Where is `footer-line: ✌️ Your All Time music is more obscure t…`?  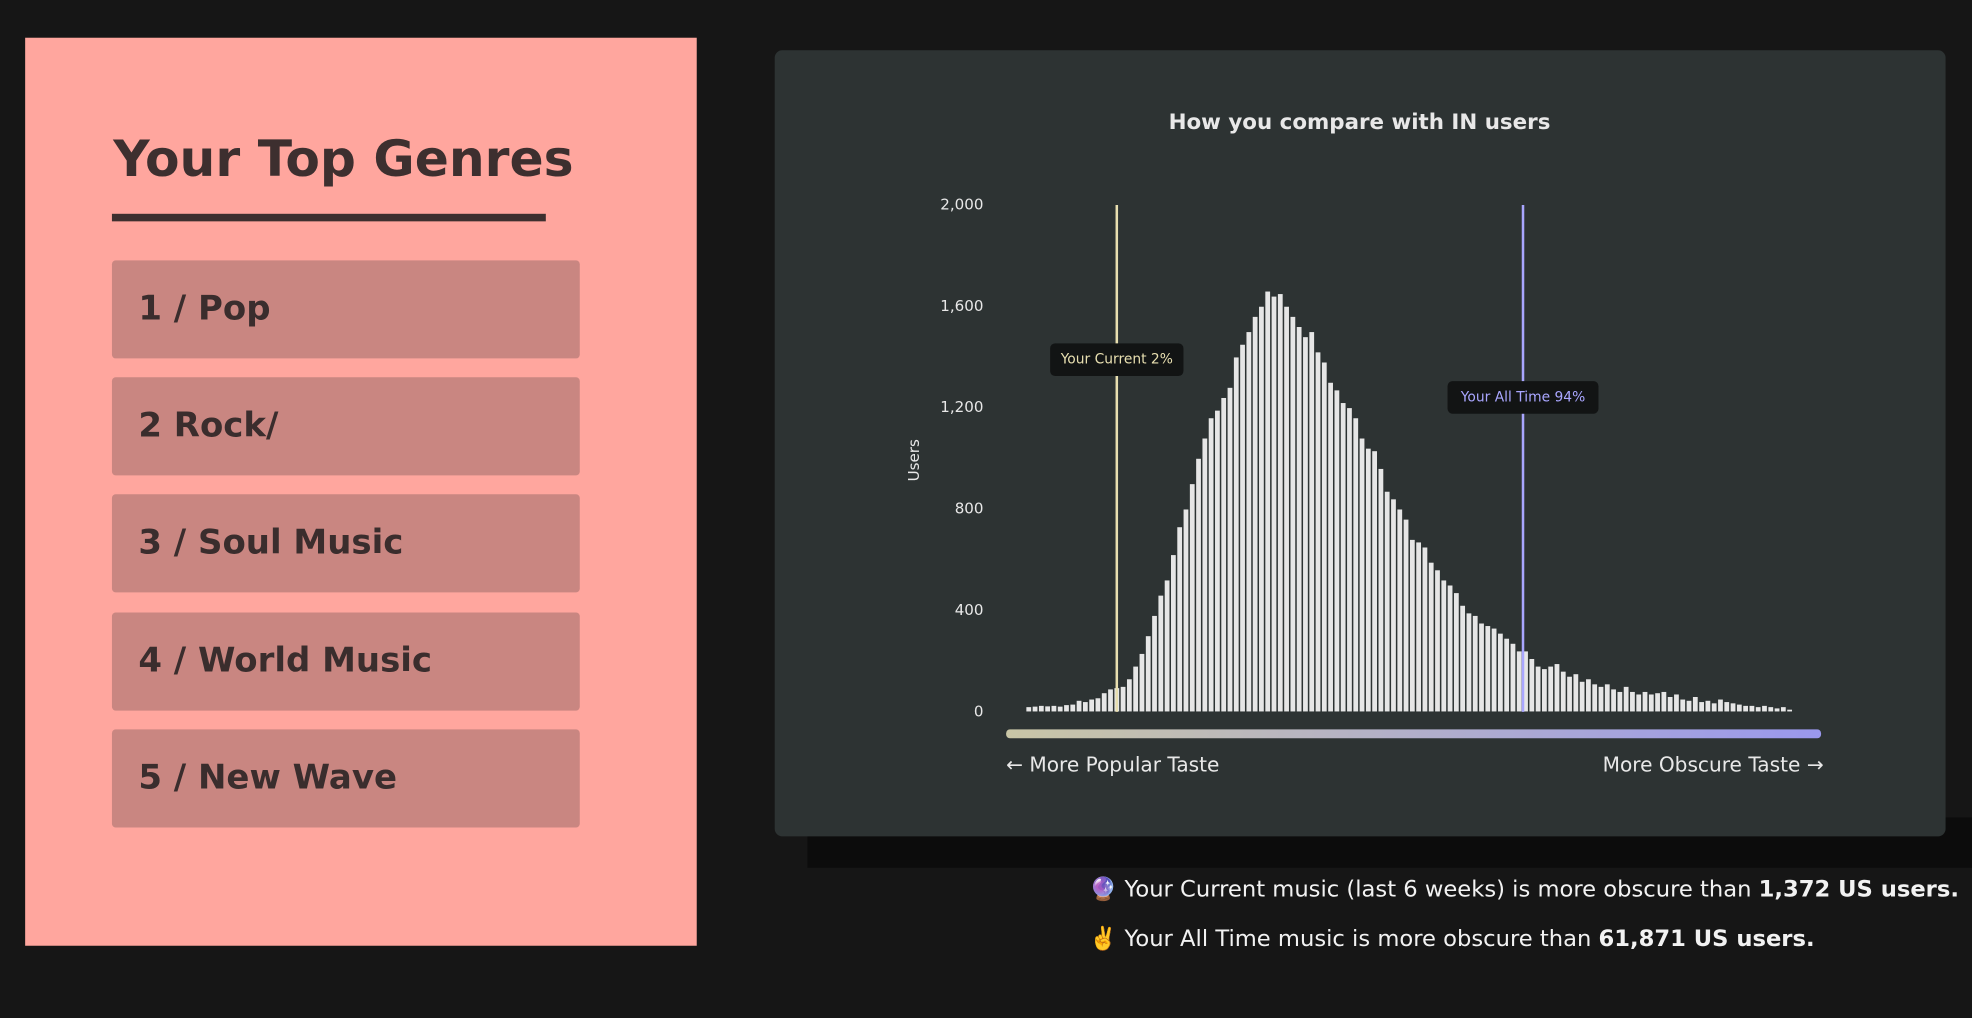
footer-line: ✌️ Your All Time music is more obscure t… is located at coordinates (1451, 939).